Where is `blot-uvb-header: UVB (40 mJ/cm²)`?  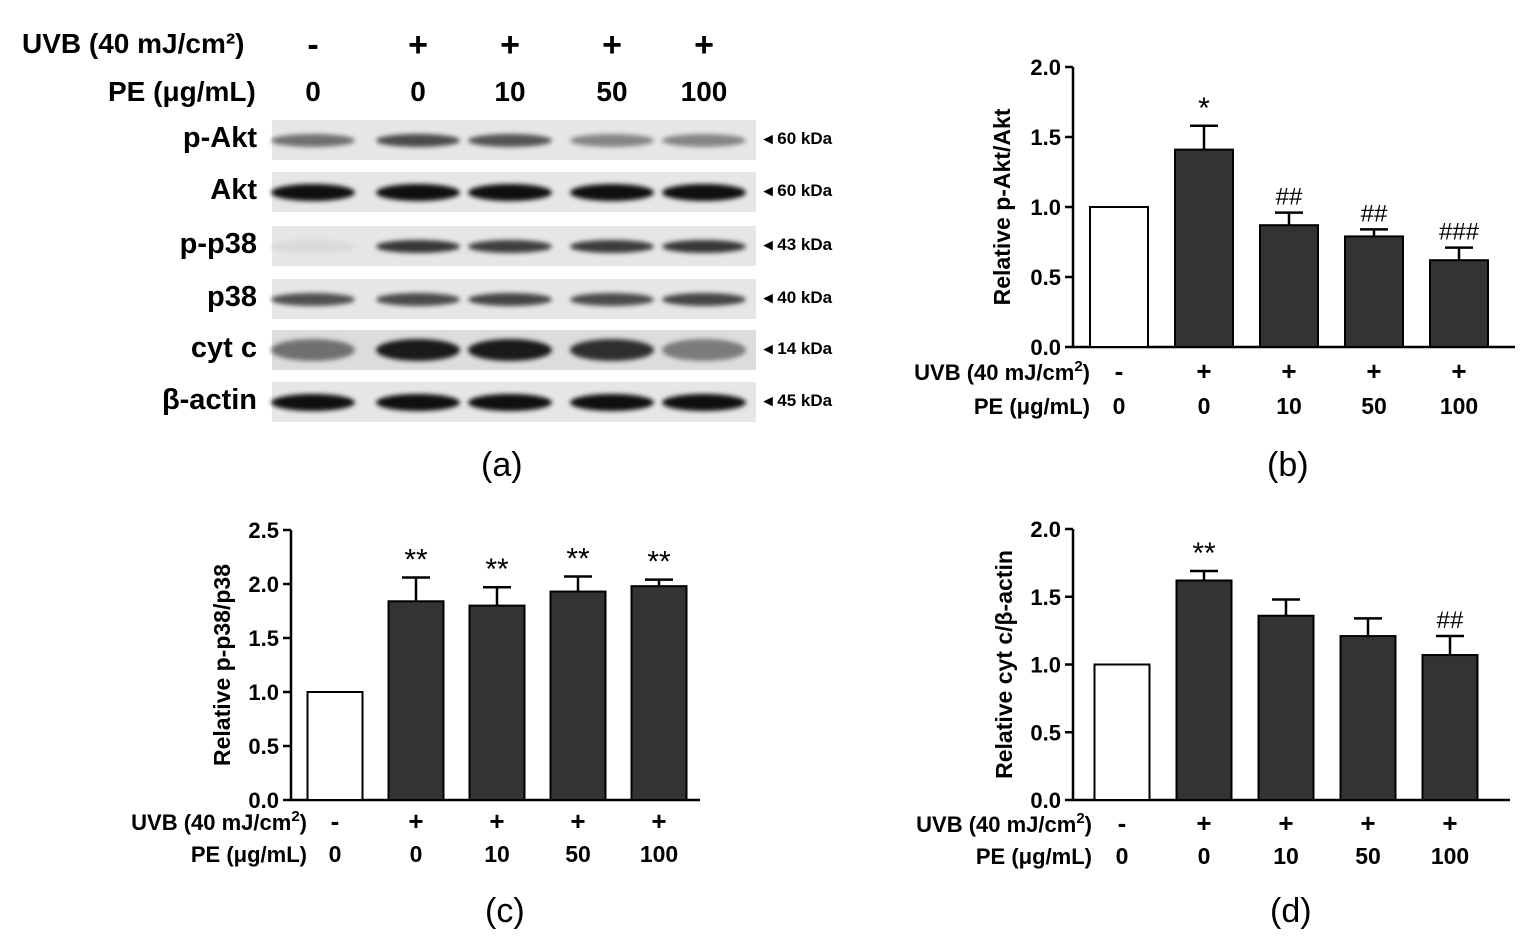
blot-uvb-header: UVB (40 mJ/cm²) is located at coordinates (133, 43).